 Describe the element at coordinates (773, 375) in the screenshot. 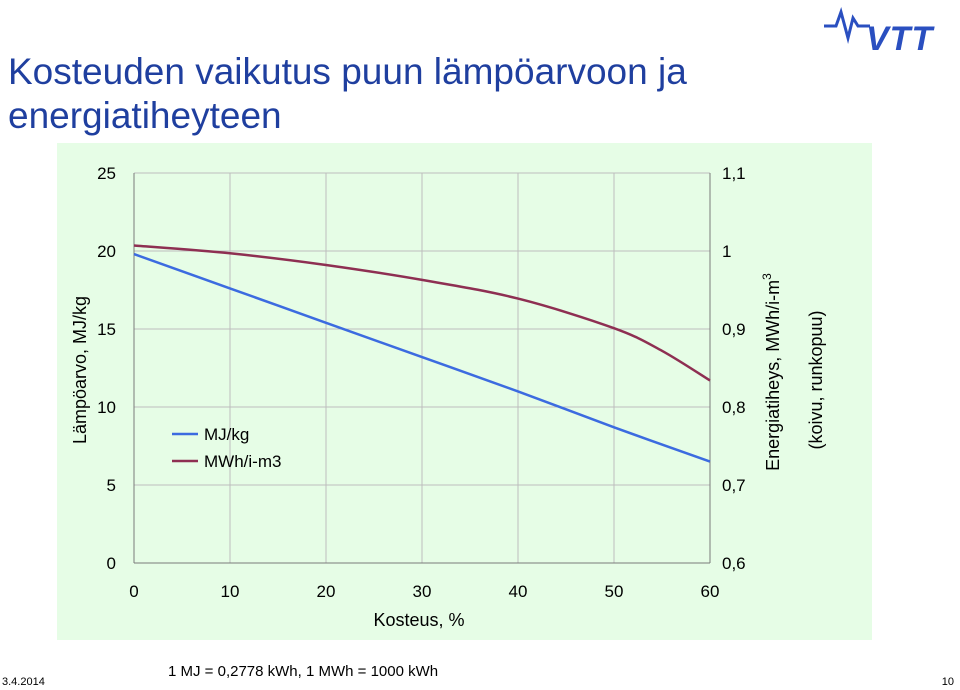

I see `y-right-label-main: Energiatiheys, MWh/i-m` at that location.